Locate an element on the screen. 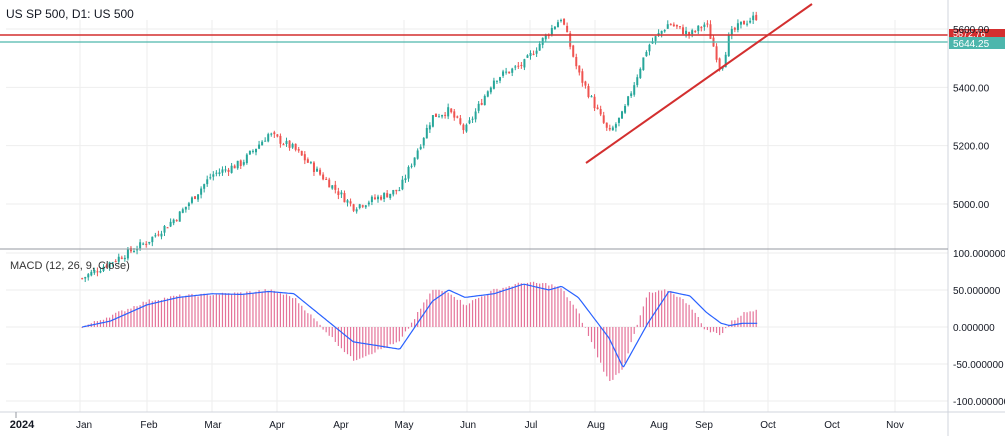  time-tick-label: Jun is located at coordinates (468, 425).